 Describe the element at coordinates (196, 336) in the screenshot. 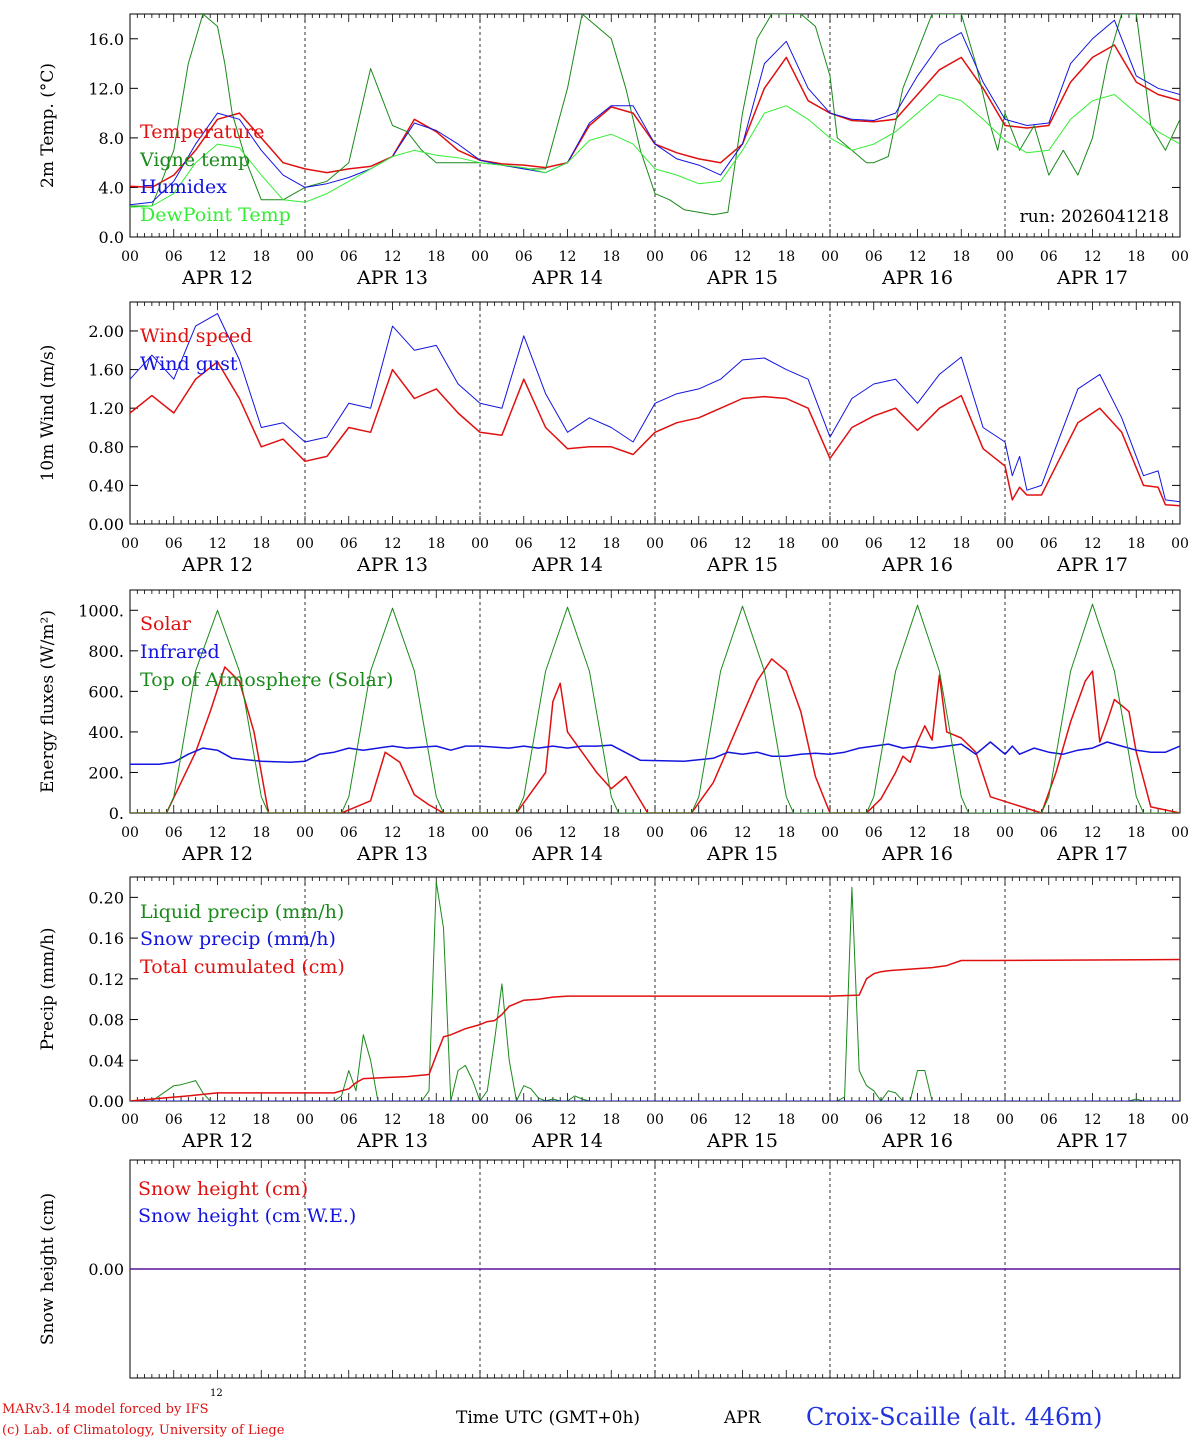

I see `legend-entry: Wind speed` at that location.